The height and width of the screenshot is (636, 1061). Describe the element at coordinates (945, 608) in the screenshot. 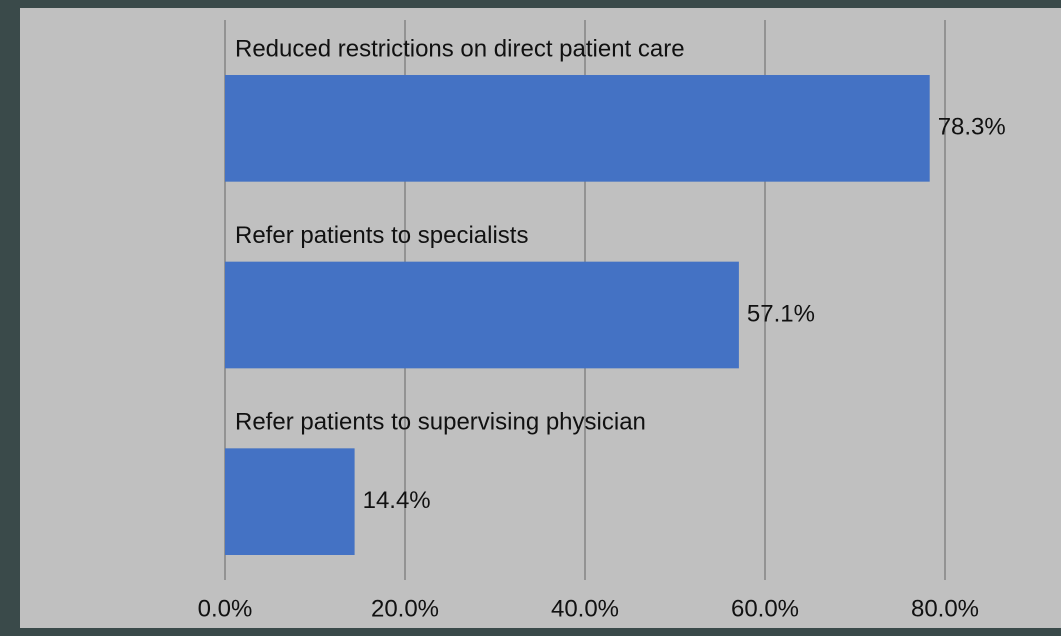

I see `x-tick-label: 80.0%` at that location.